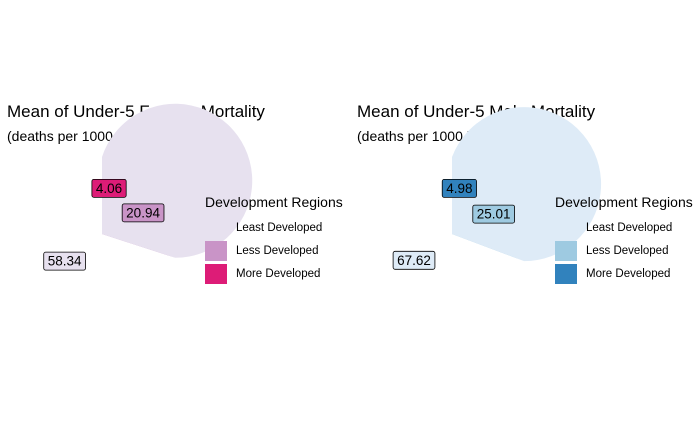 The height and width of the screenshot is (432, 700). What do you see at coordinates (497, 188) in the screenshot?
I see `male-pie-chart: 4.98 25.01 67.62` at bounding box center [497, 188].